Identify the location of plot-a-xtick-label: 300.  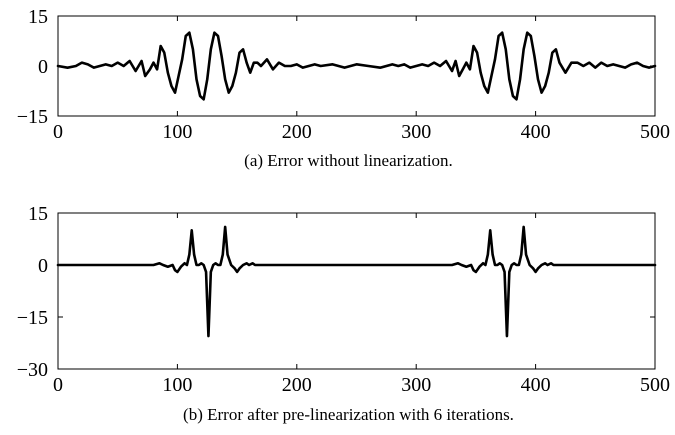
(416, 132).